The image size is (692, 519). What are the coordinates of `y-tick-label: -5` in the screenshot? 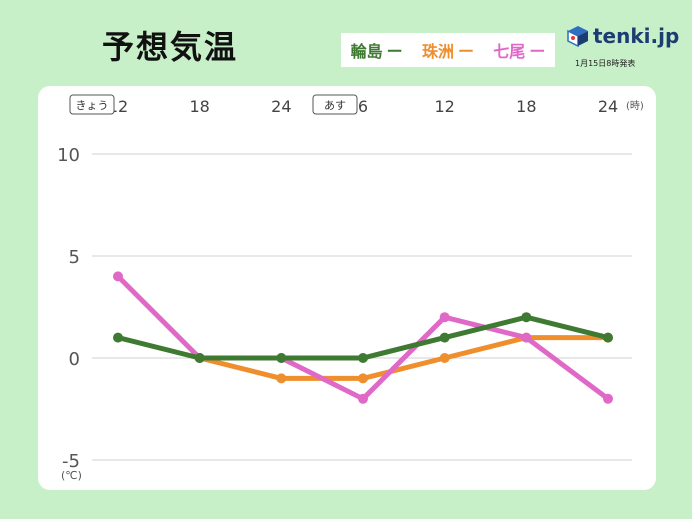 It's located at (71, 461).